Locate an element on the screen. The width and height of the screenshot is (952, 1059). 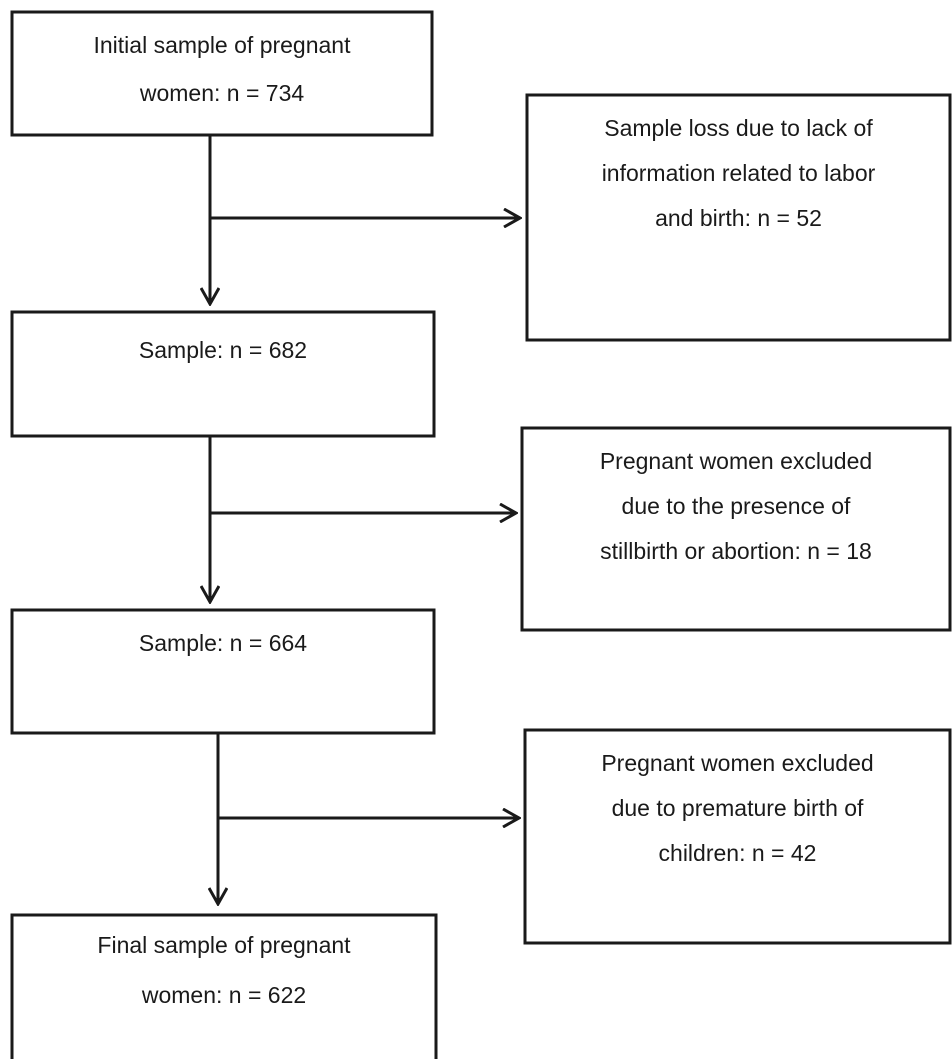
node-label: women: n = 622 is located at coordinates (223, 995).